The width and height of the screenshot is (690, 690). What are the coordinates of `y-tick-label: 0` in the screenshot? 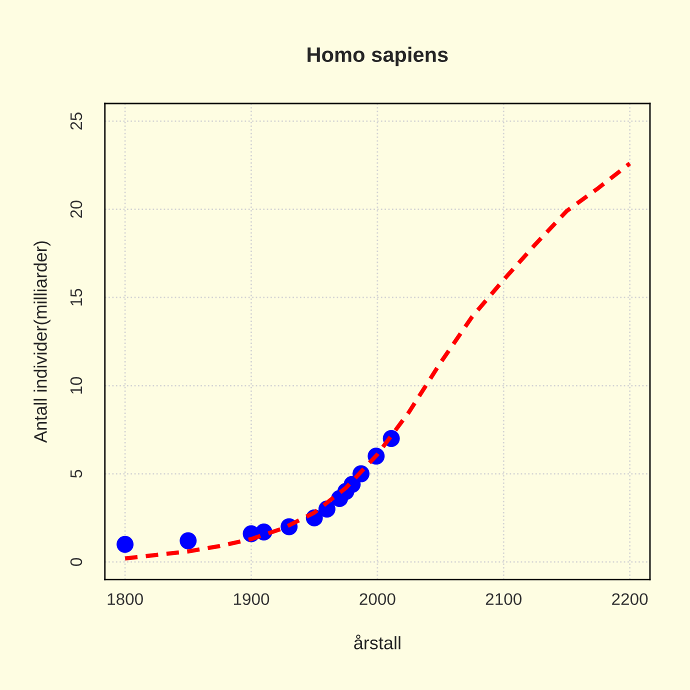 It's located at (76, 562).